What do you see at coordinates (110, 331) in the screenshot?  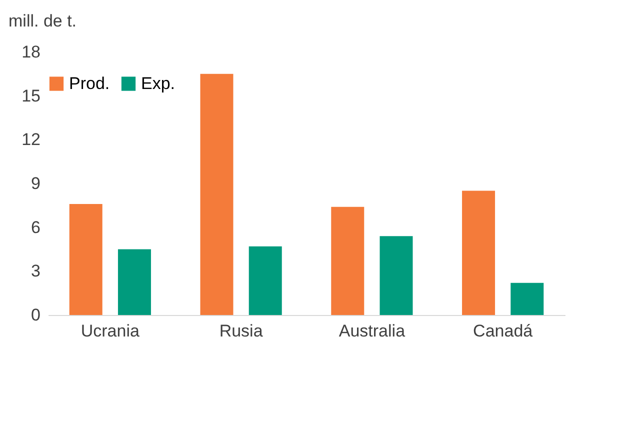 I see `x-tick-label: Ucrania` at bounding box center [110, 331].